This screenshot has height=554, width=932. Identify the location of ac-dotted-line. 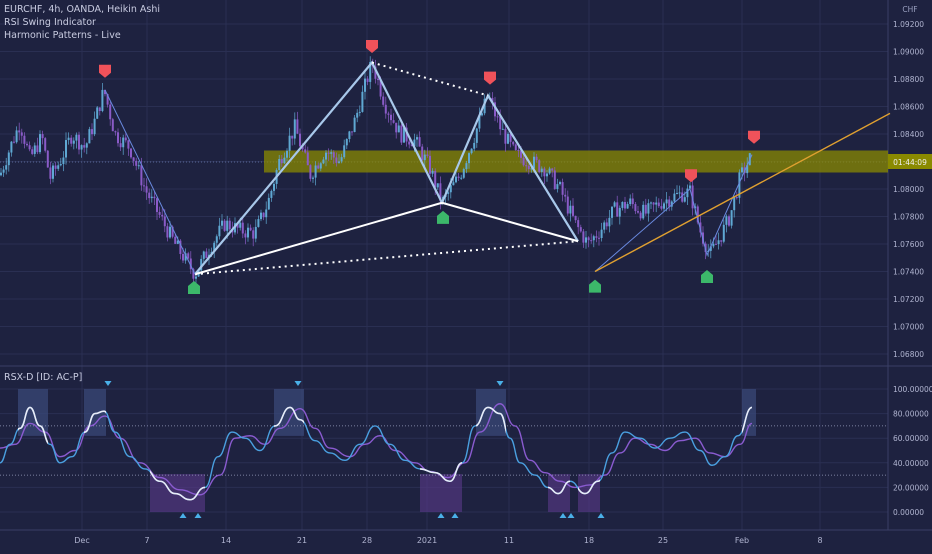
(430, 79).